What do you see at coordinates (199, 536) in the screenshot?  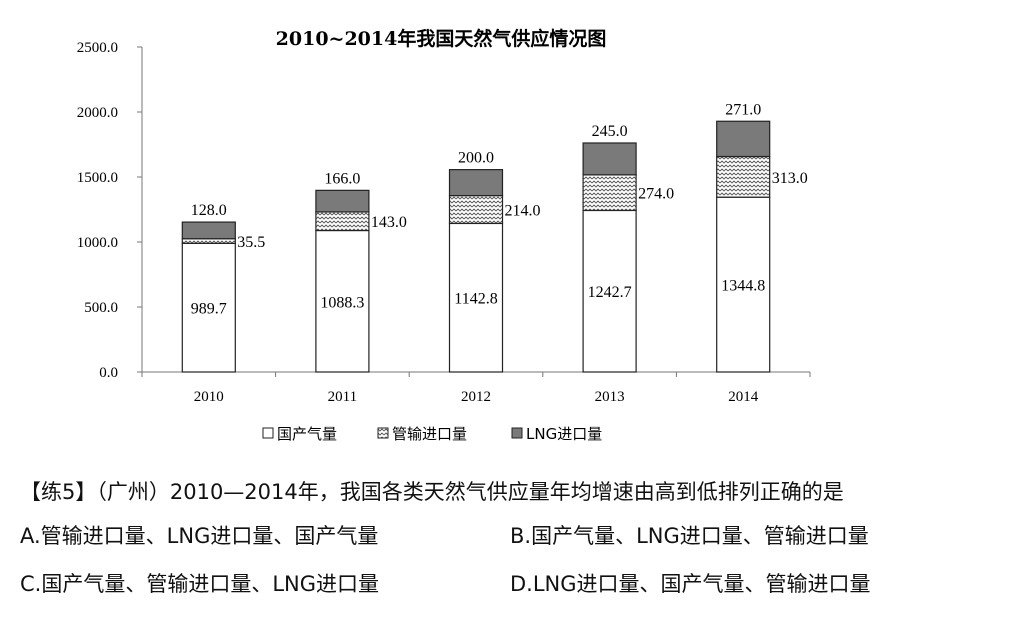 I see `option-a: A.管输进口量、LNG进口量、国产气量` at bounding box center [199, 536].